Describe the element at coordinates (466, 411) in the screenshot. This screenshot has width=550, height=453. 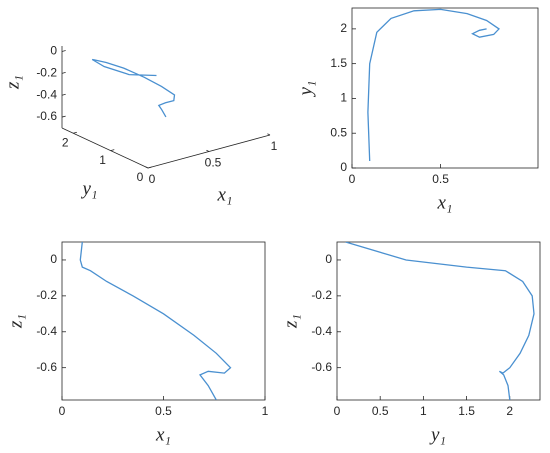
I see `x-tick-label: 1.5` at that location.